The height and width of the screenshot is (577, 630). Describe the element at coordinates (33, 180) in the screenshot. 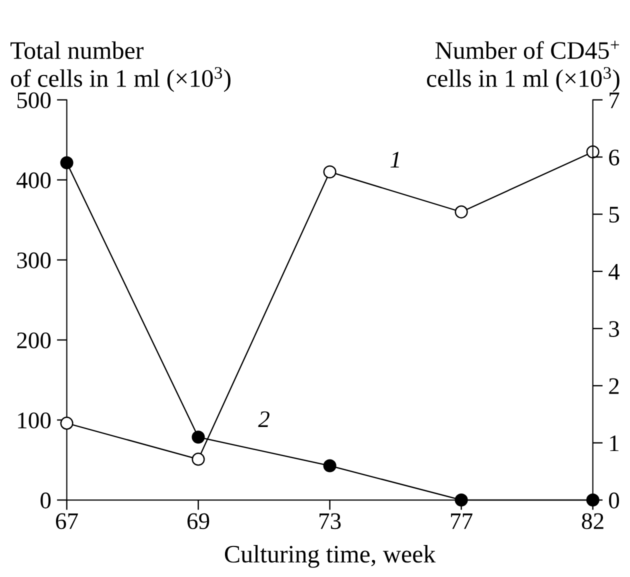

I see `y-tick-label: 400` at that location.